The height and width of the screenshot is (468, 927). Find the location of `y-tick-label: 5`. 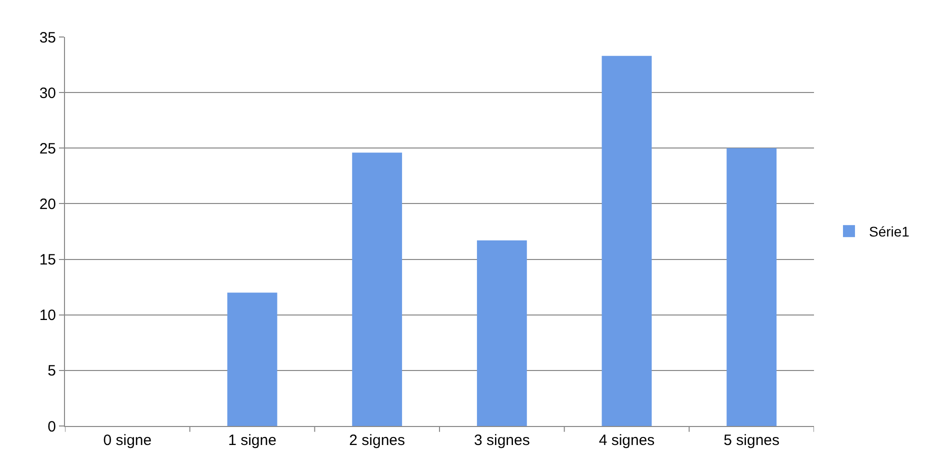

y-tick-label: 5 is located at coordinates (52, 371).